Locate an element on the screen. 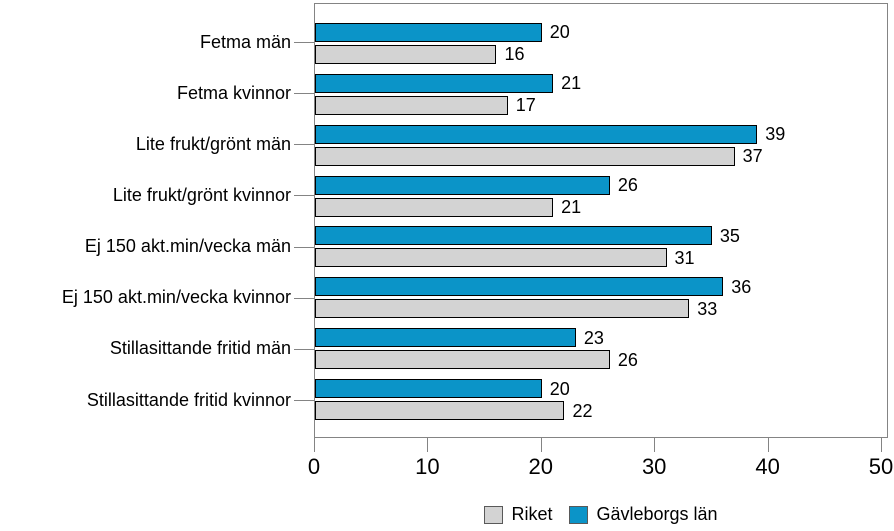  x-axis-tick-label: 10 is located at coordinates (427, 466).